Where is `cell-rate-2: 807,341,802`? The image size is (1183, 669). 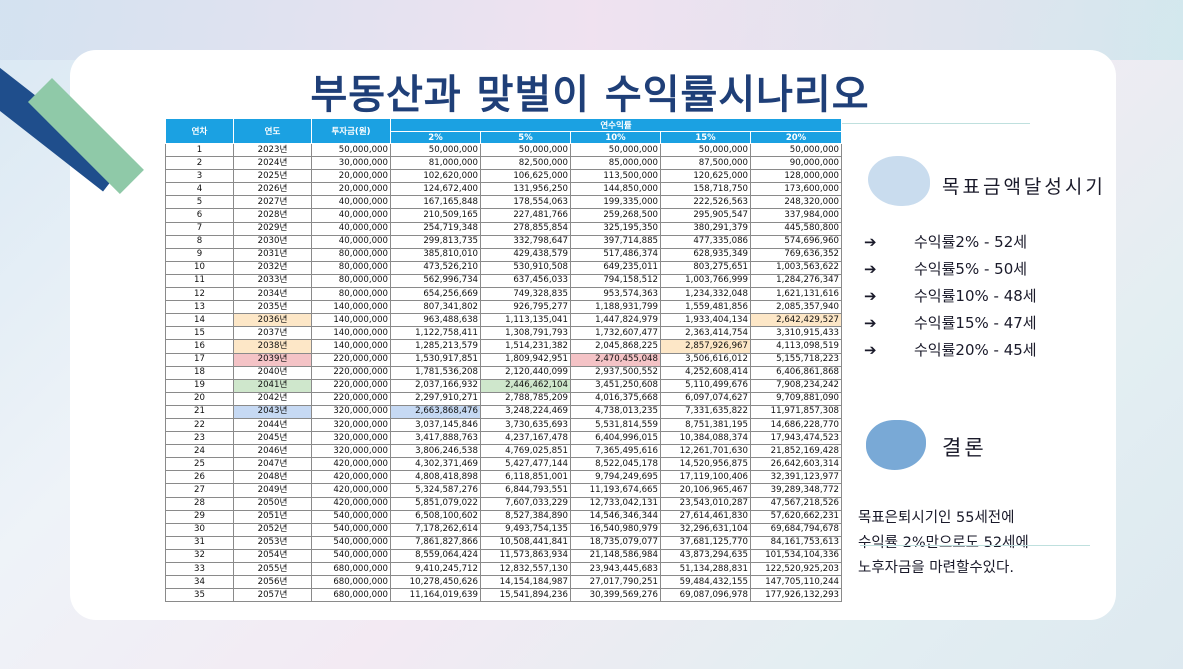
cell-rate-2: 807,341,802 is located at coordinates (435, 307).